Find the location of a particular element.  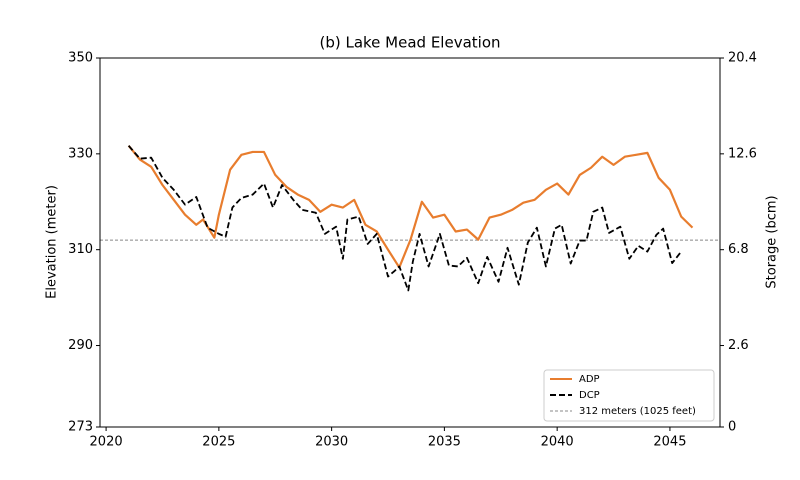

y-tick-label: 290 is located at coordinates (80, 345).